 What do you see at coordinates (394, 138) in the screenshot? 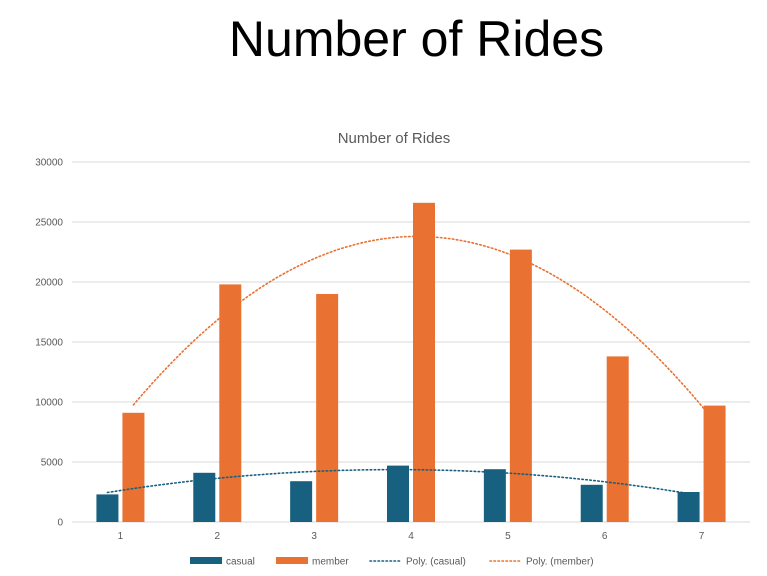
I see `chart-title: Number of Rides` at bounding box center [394, 138].